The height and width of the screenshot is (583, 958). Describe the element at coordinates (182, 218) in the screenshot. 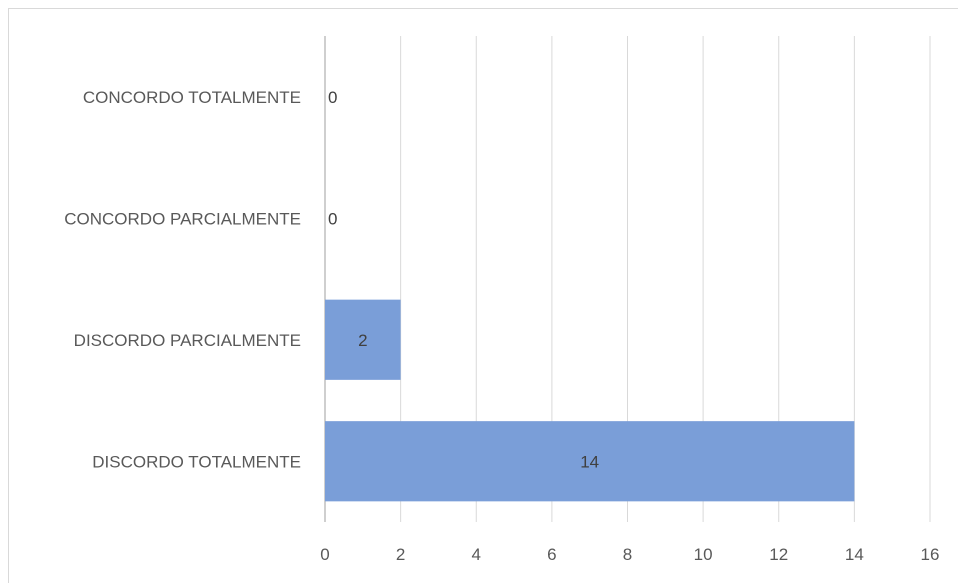

I see `category-label-concordo-parcialmente: CONCORDO PARCIALMENTE` at that location.